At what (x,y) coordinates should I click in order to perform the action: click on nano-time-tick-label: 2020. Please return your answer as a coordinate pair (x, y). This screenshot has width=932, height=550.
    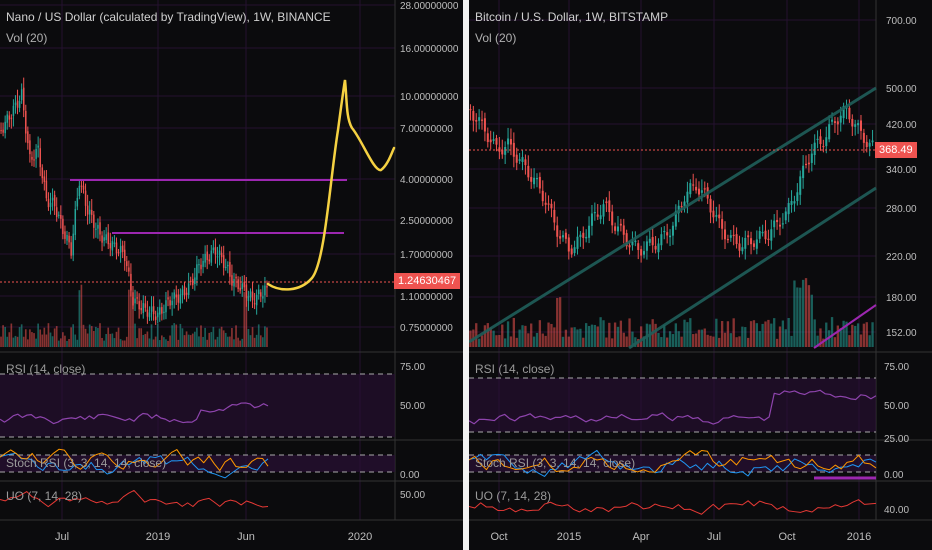
    Looking at the image, I should click on (360, 537).